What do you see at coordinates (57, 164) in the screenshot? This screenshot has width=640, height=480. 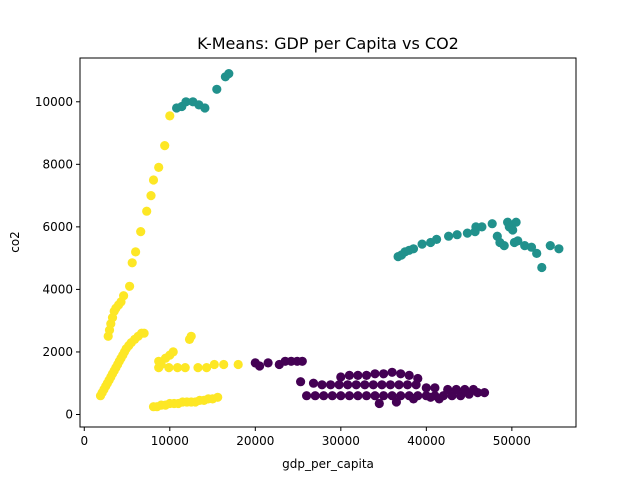 I see `y-tick-label: 8000` at bounding box center [57, 164].